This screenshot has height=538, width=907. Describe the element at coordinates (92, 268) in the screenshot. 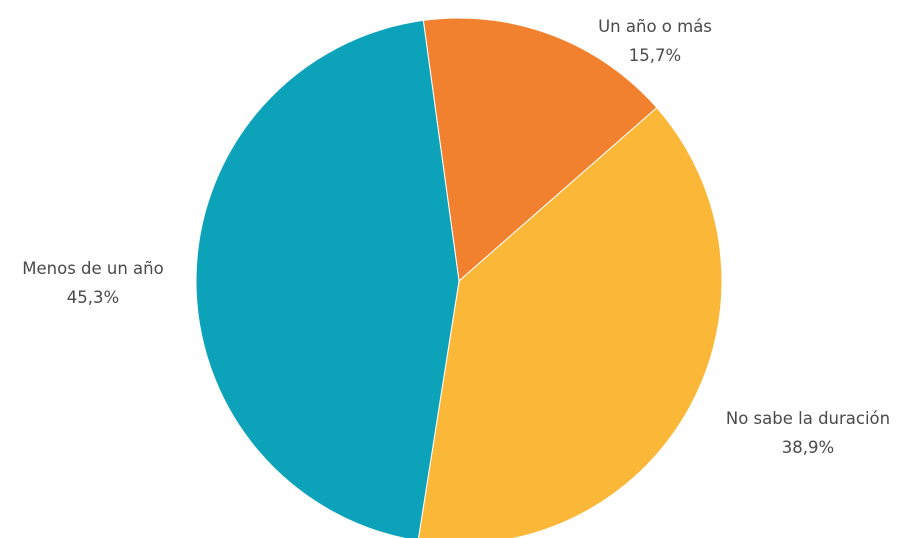

I see `slice-label-menos-de-un-ano: Menos de un año` at that location.